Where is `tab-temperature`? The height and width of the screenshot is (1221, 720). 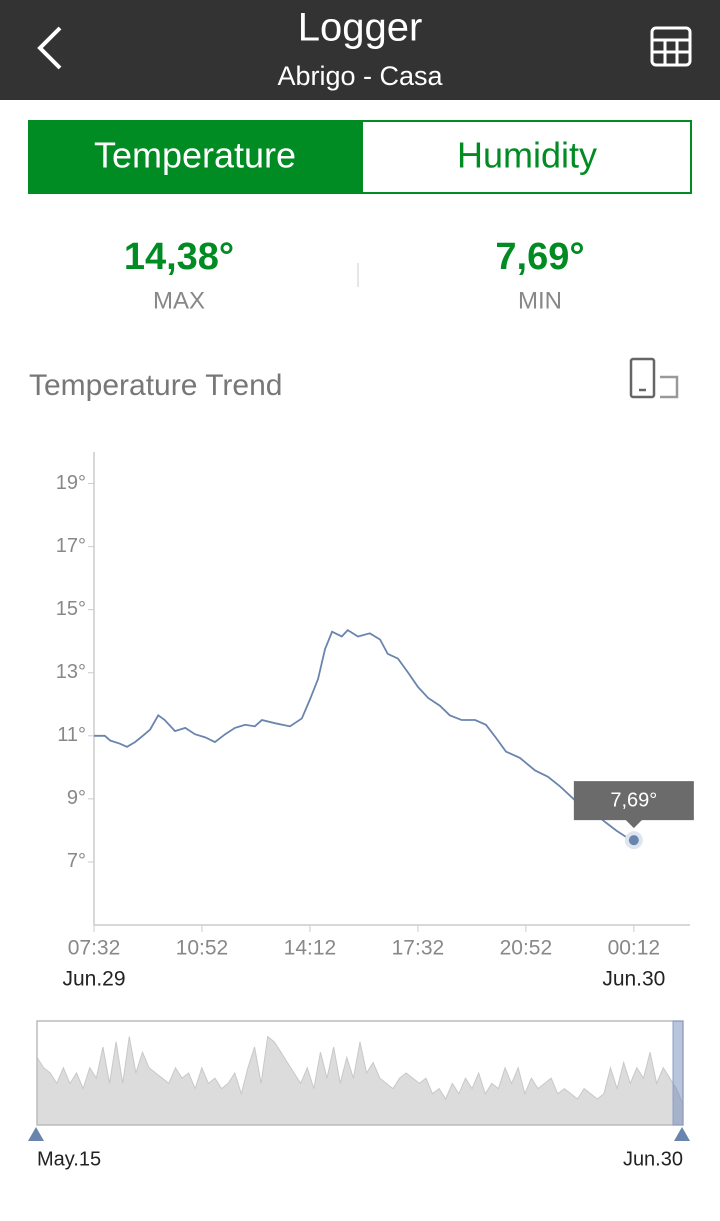 tab-temperature is located at coordinates (195, 157).